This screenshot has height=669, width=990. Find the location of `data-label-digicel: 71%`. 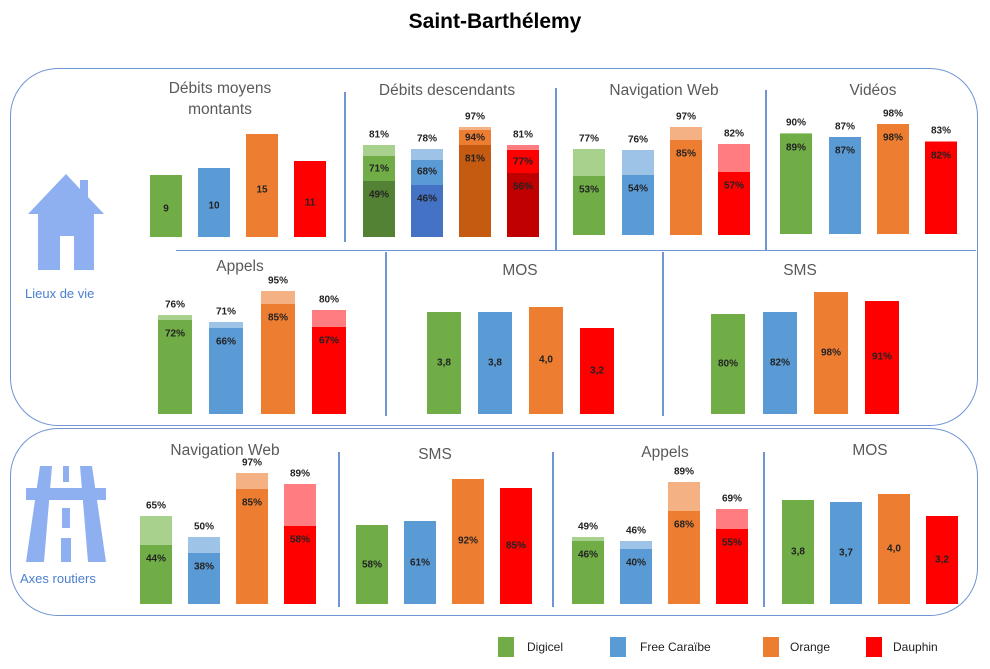

data-label-digicel: 71% is located at coordinates (379, 169).